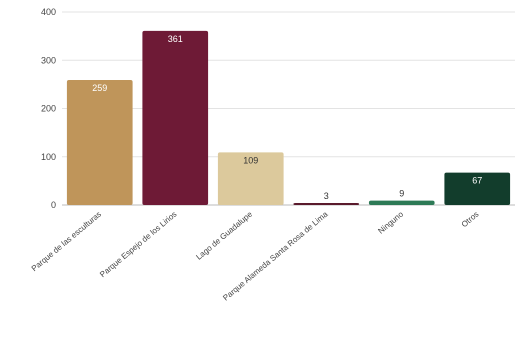 This screenshot has height=345, width=515. I want to click on x-tick-label: Ninguno, so click(390, 222).